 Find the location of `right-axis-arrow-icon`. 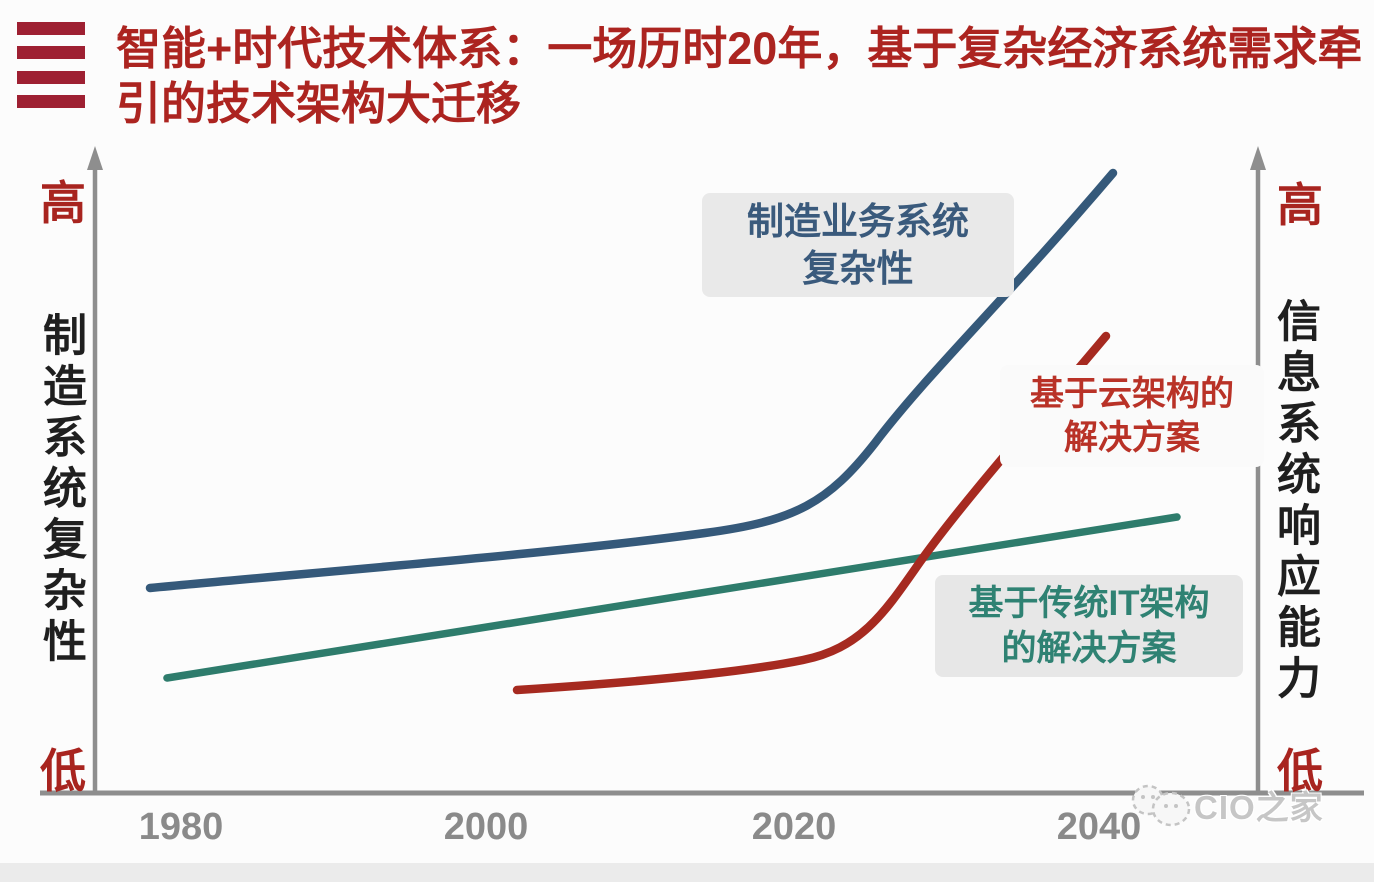

right-axis-arrow-icon is located at coordinates (1258, 158).